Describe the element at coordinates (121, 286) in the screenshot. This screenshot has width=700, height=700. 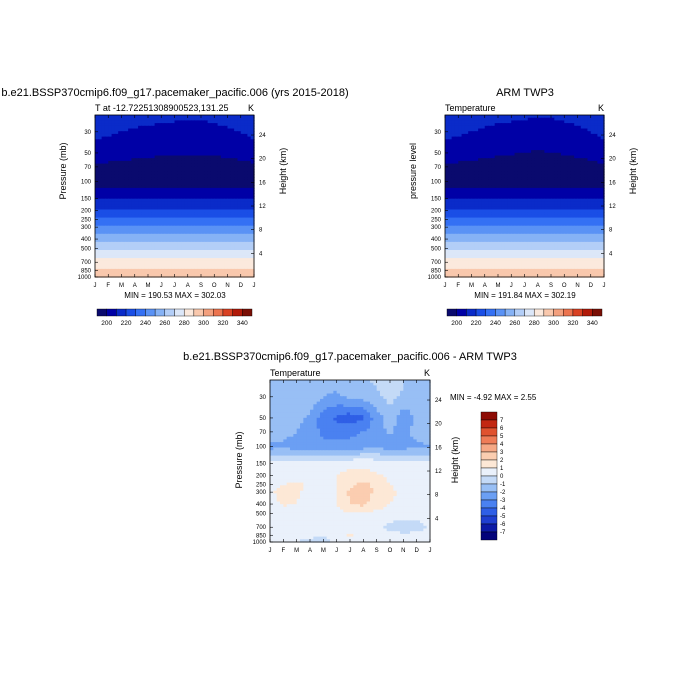
I see `x-tick-label: M` at that location.